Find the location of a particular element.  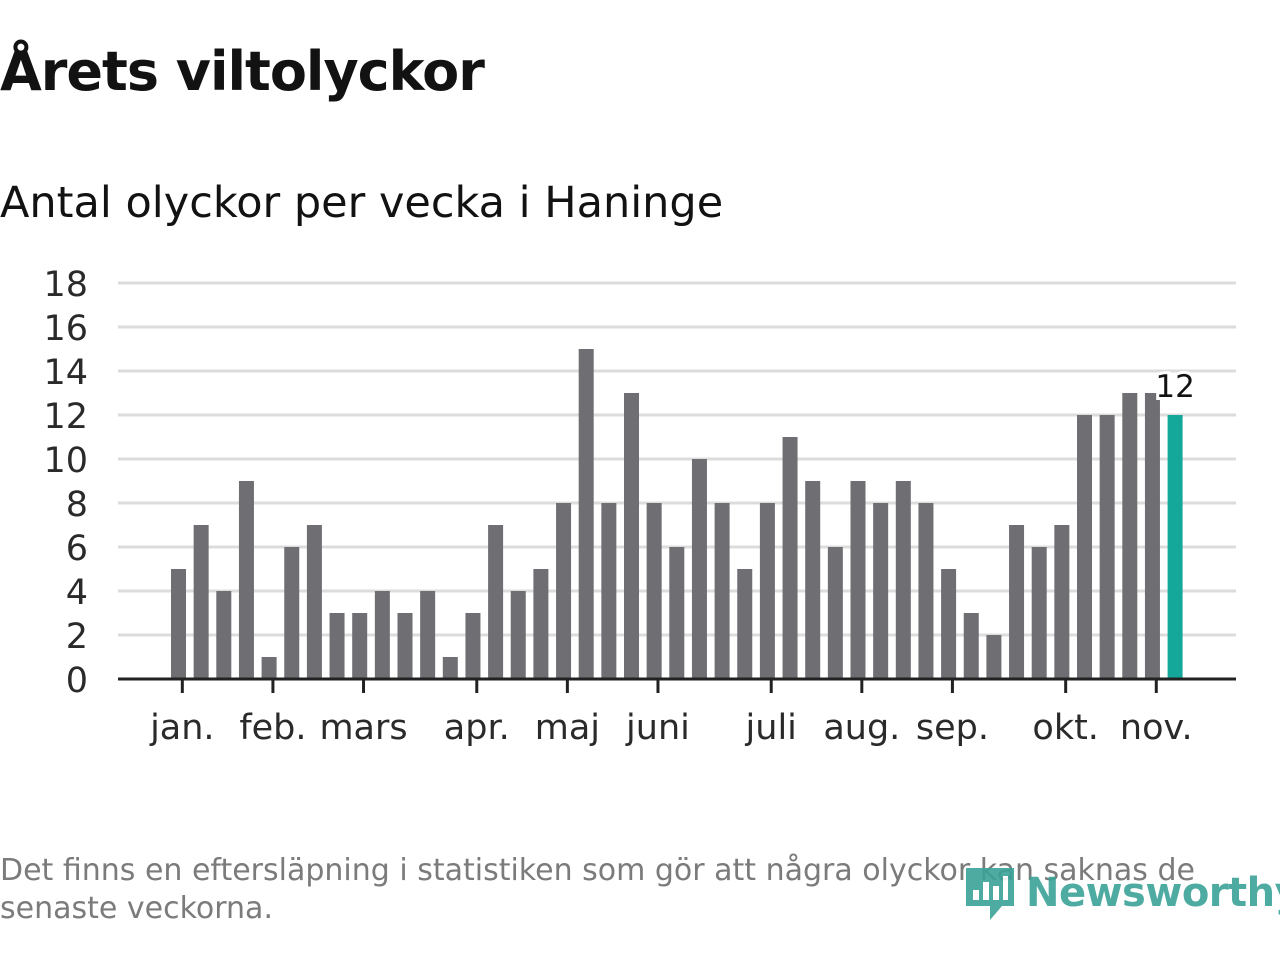

y-tick-label: 6 is located at coordinates (77, 549).